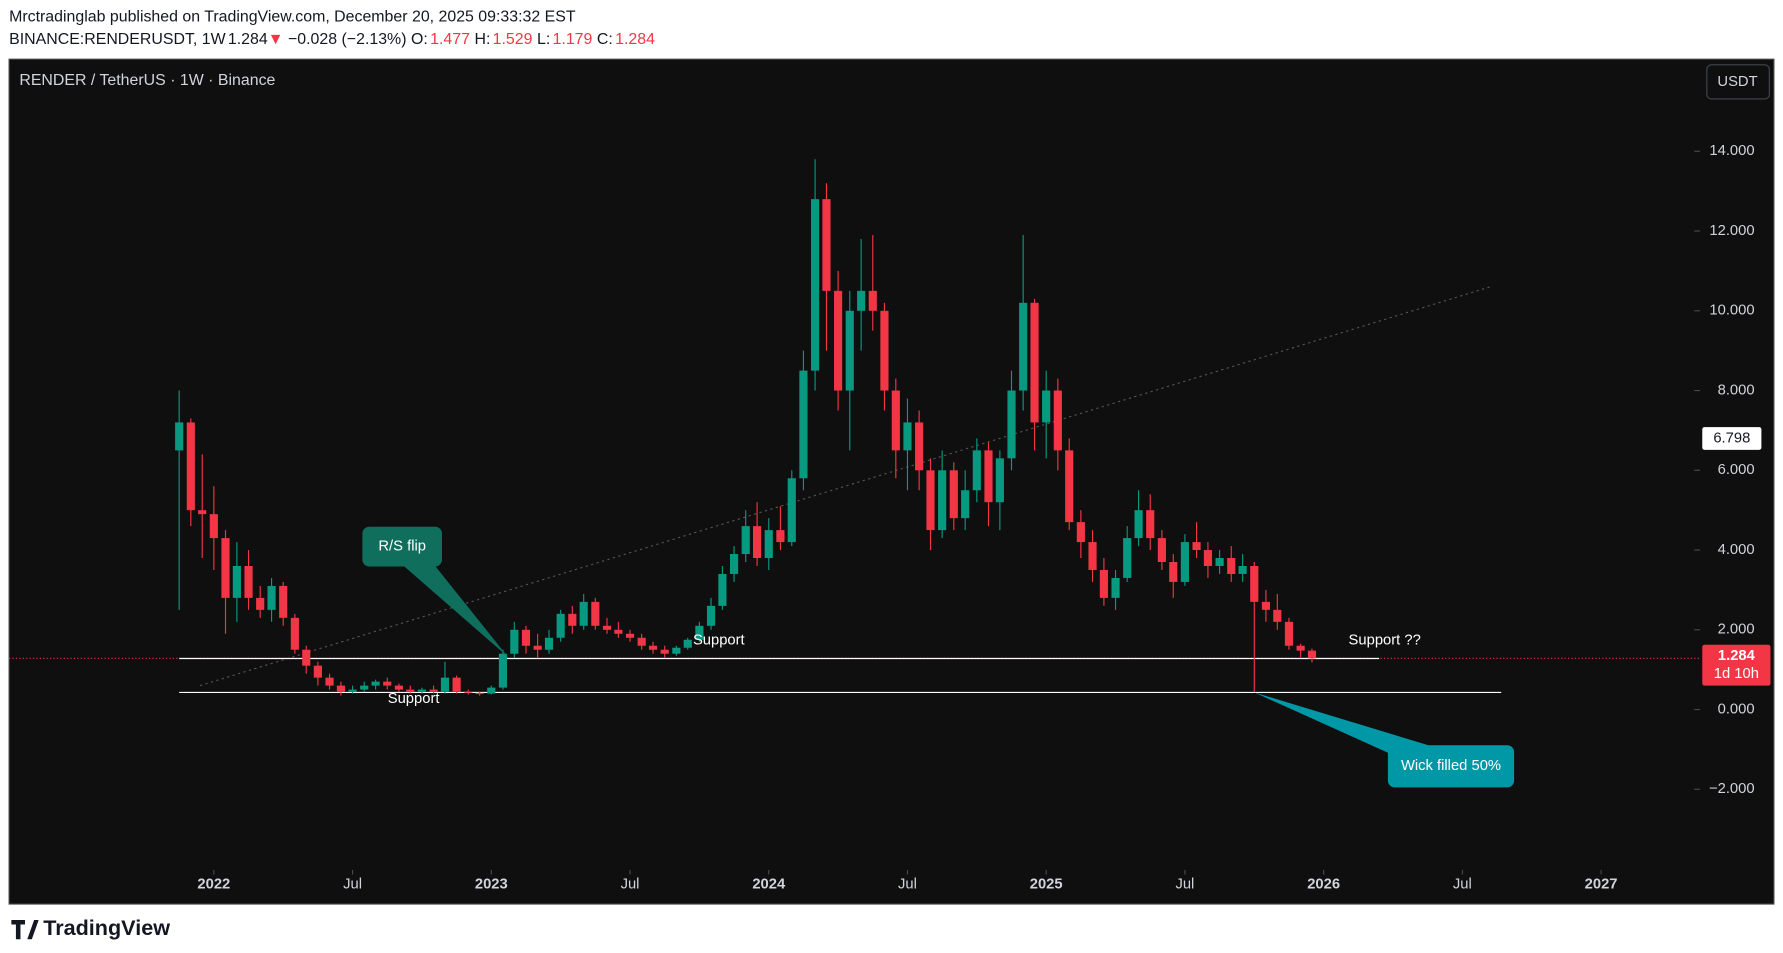 Image resolution: width=1783 pixels, height=953 pixels. Describe the element at coordinates (719, 641) in the screenshot. I see `annotation-text: Support` at that location.